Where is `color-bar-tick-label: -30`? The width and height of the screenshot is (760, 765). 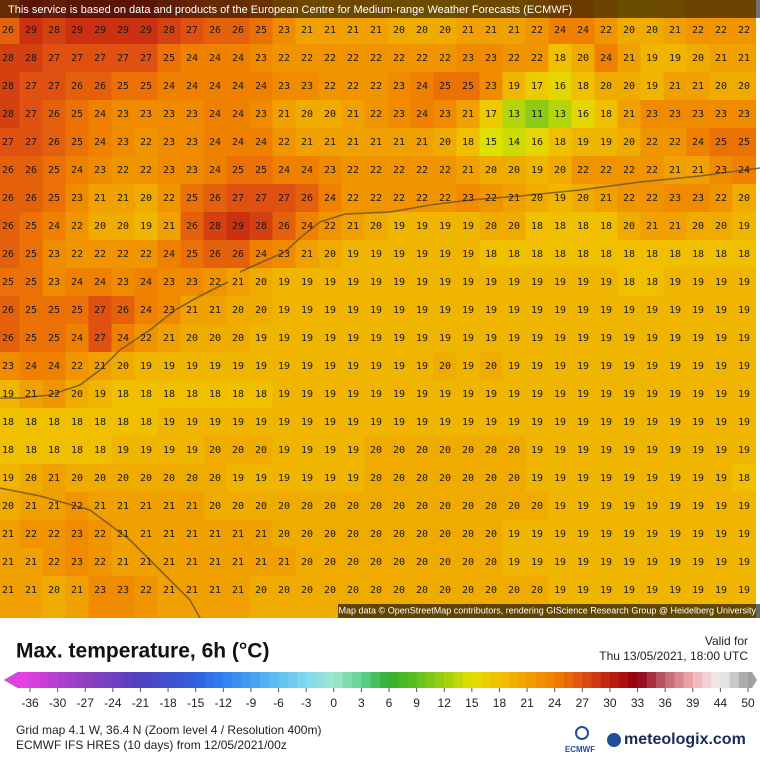 color-bar-tick-label: -30 is located at coordinates (58, 703).